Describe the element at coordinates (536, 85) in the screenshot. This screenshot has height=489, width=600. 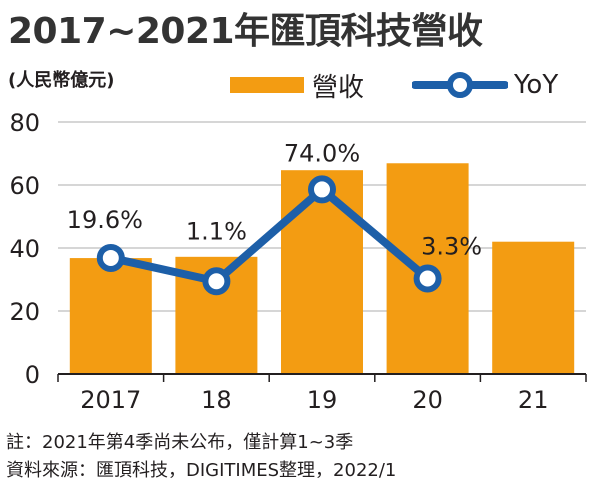
I see `legend-label-yoy: YoY` at that location.